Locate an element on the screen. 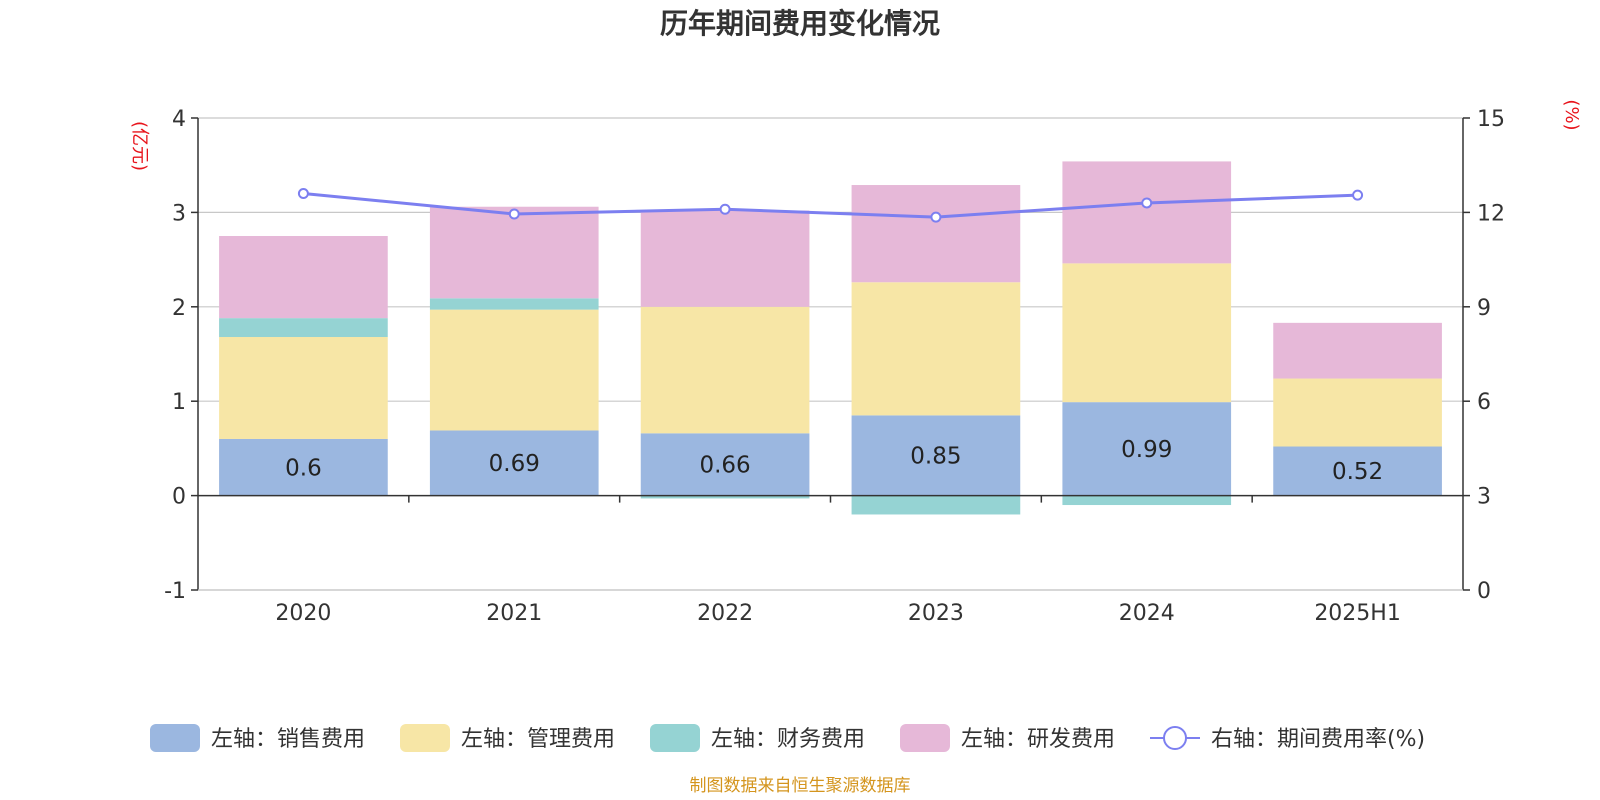  left-axis-unit: (亿元) is located at coordinates (139, 146).